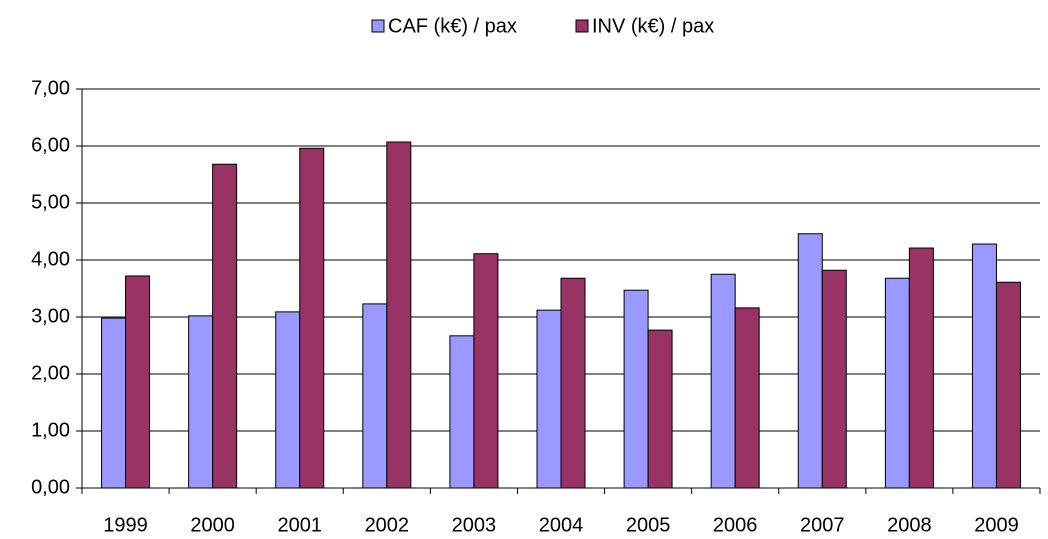 Image resolution: width=1048 pixels, height=539 pixels. What do you see at coordinates (474, 525) in the screenshot?
I see `x-tick-label: 2003` at bounding box center [474, 525].